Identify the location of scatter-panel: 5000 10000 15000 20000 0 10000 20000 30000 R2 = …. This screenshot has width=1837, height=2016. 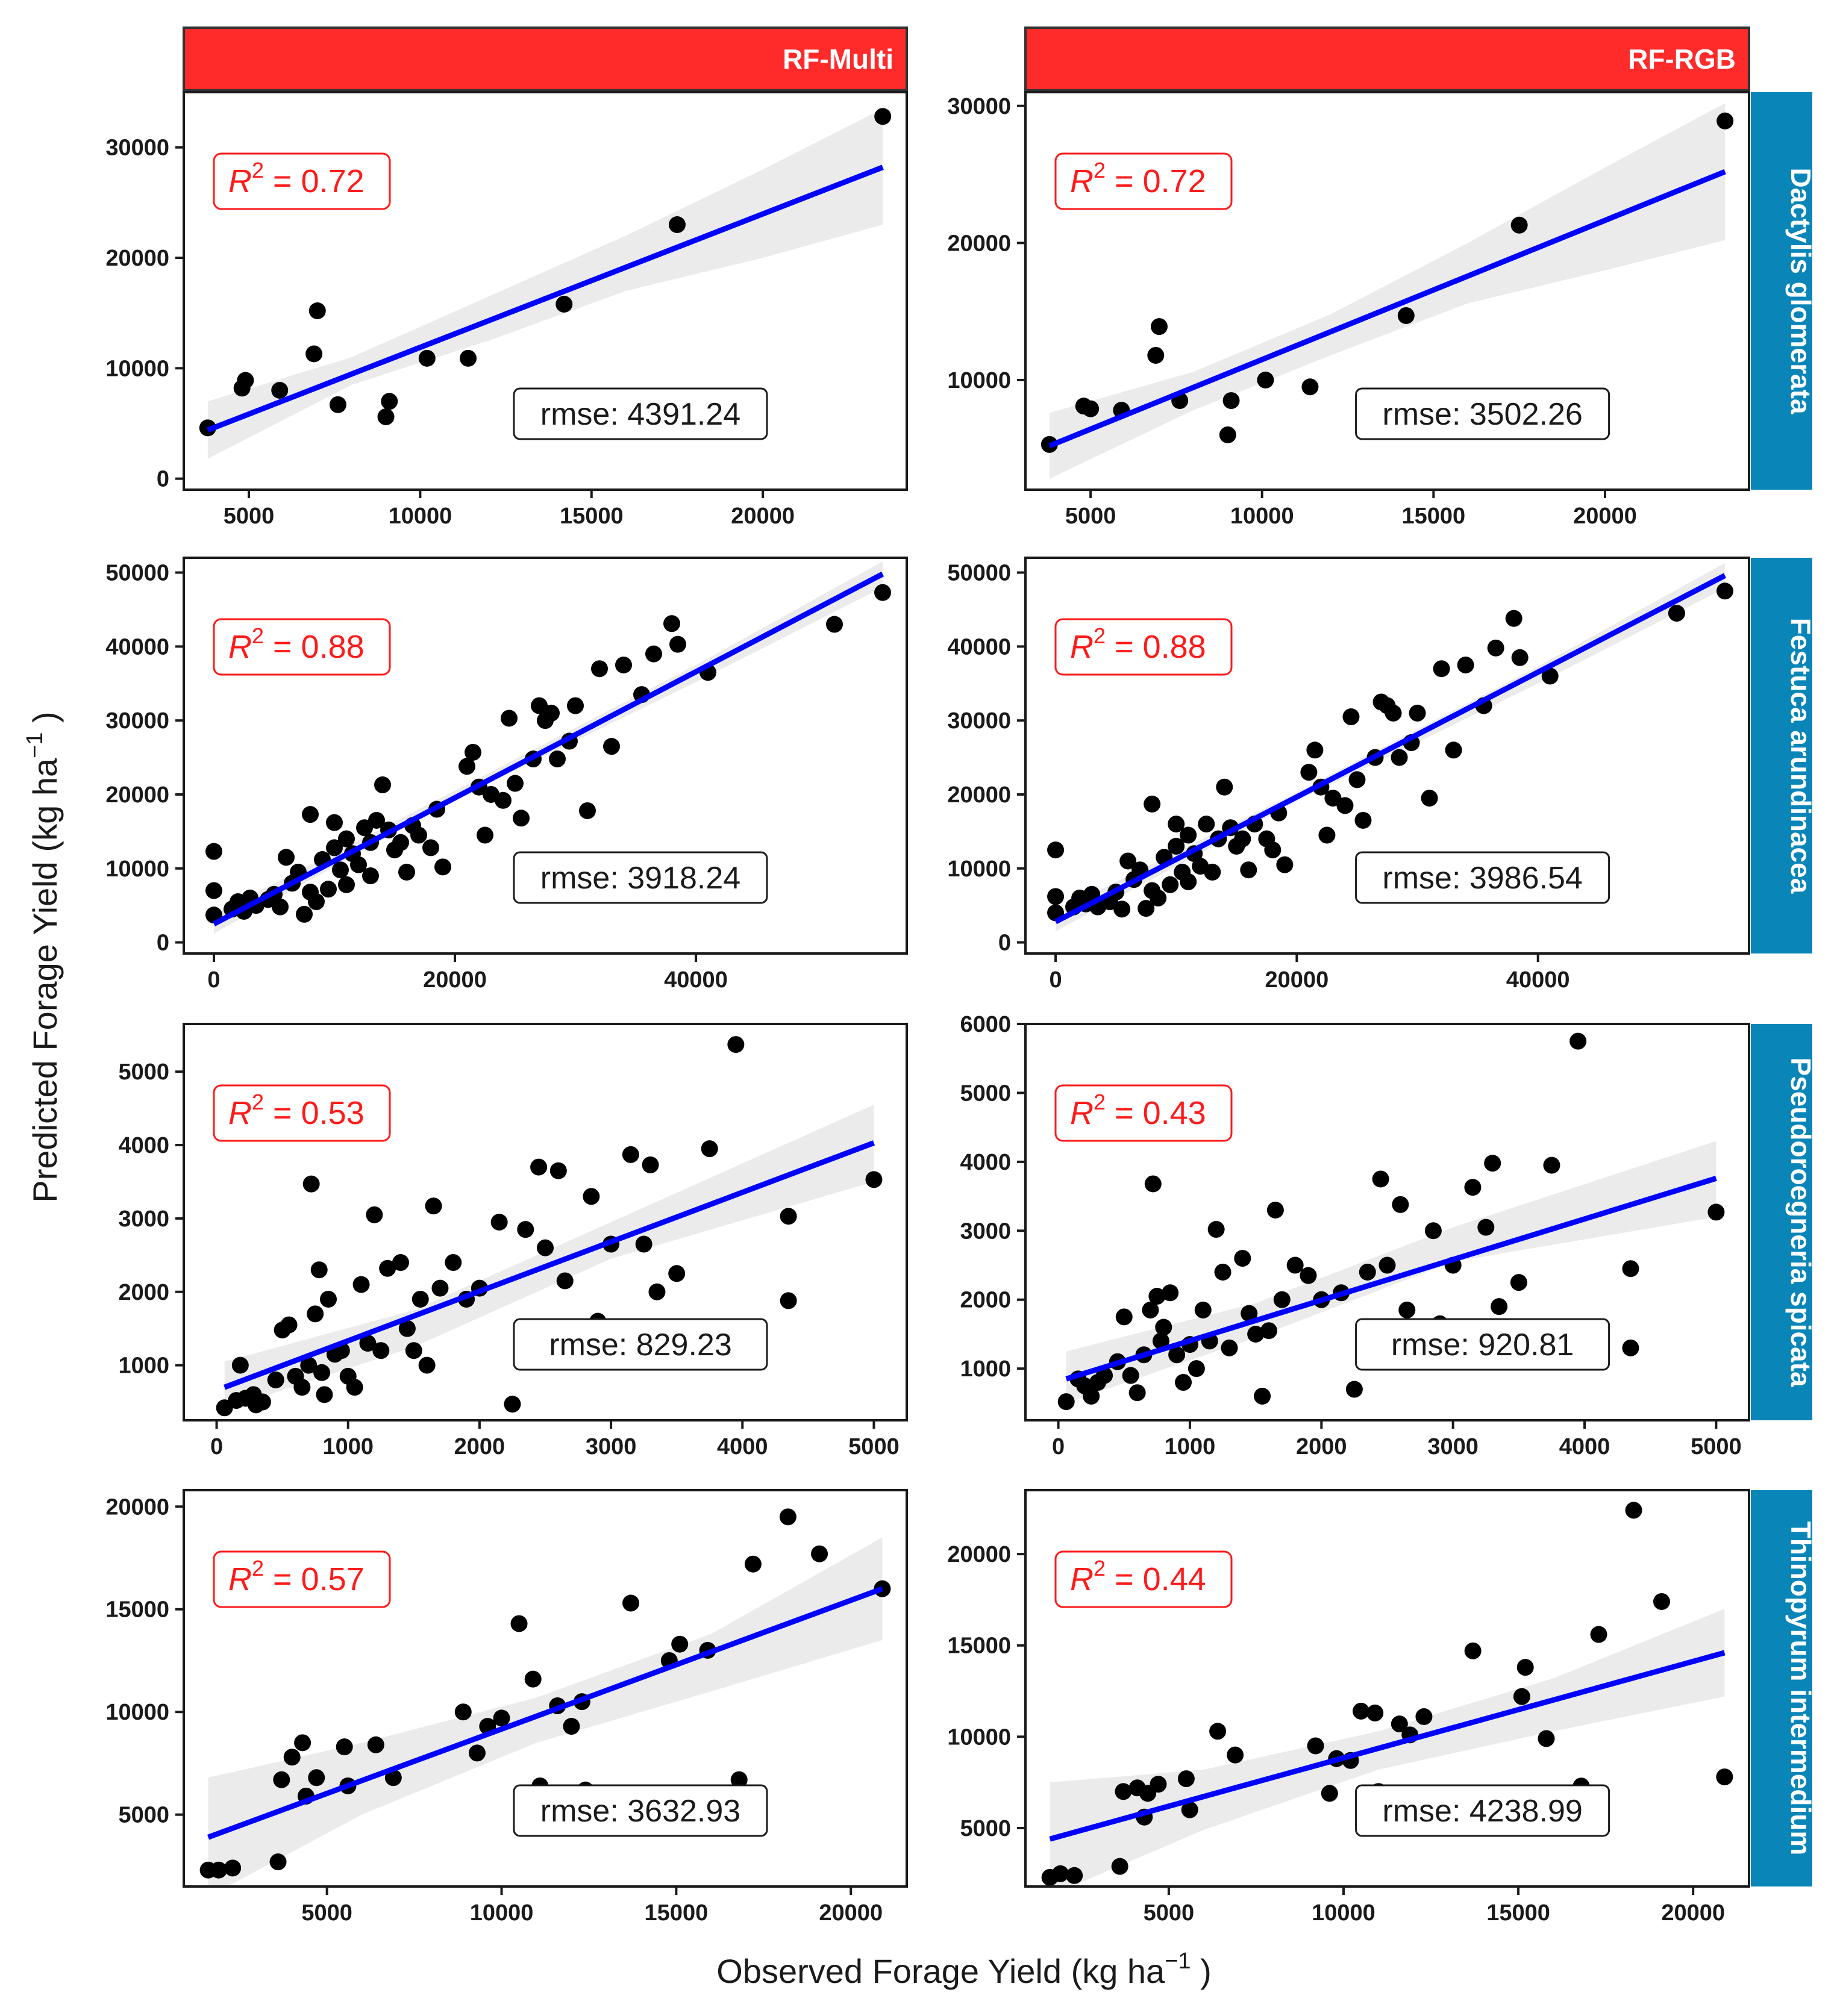
(507, 310).